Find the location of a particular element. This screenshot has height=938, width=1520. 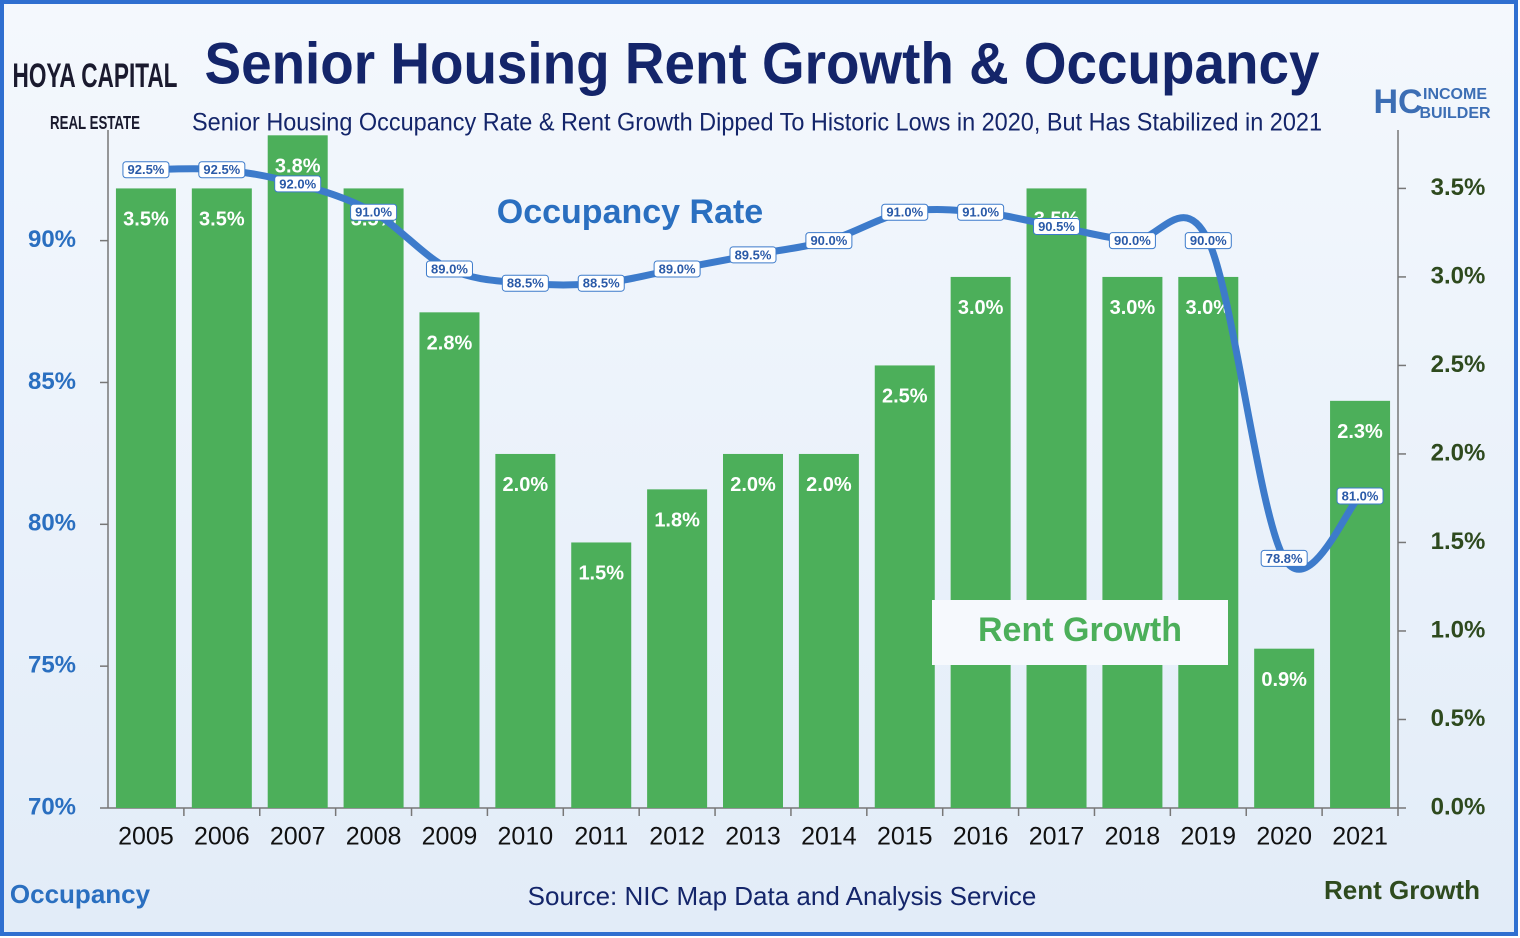

y-tick-label: 85% is located at coordinates (52, 381).